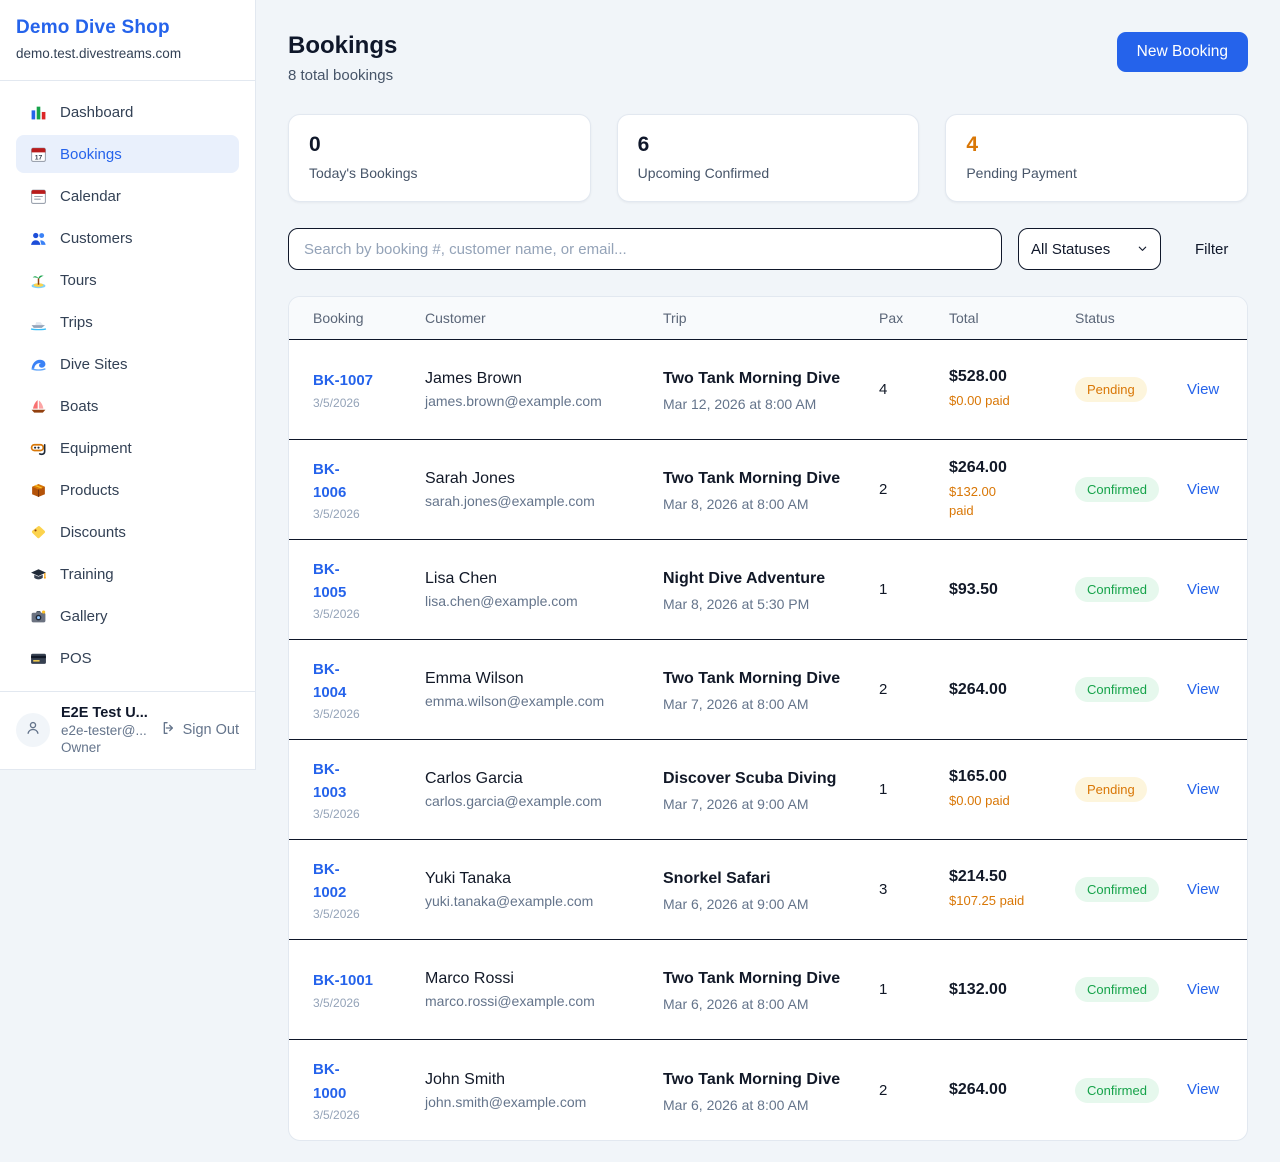 The height and width of the screenshot is (1162, 1280). I want to click on trip-datetime: Mar 8, 2026 at 8:00 AM, so click(736, 504).